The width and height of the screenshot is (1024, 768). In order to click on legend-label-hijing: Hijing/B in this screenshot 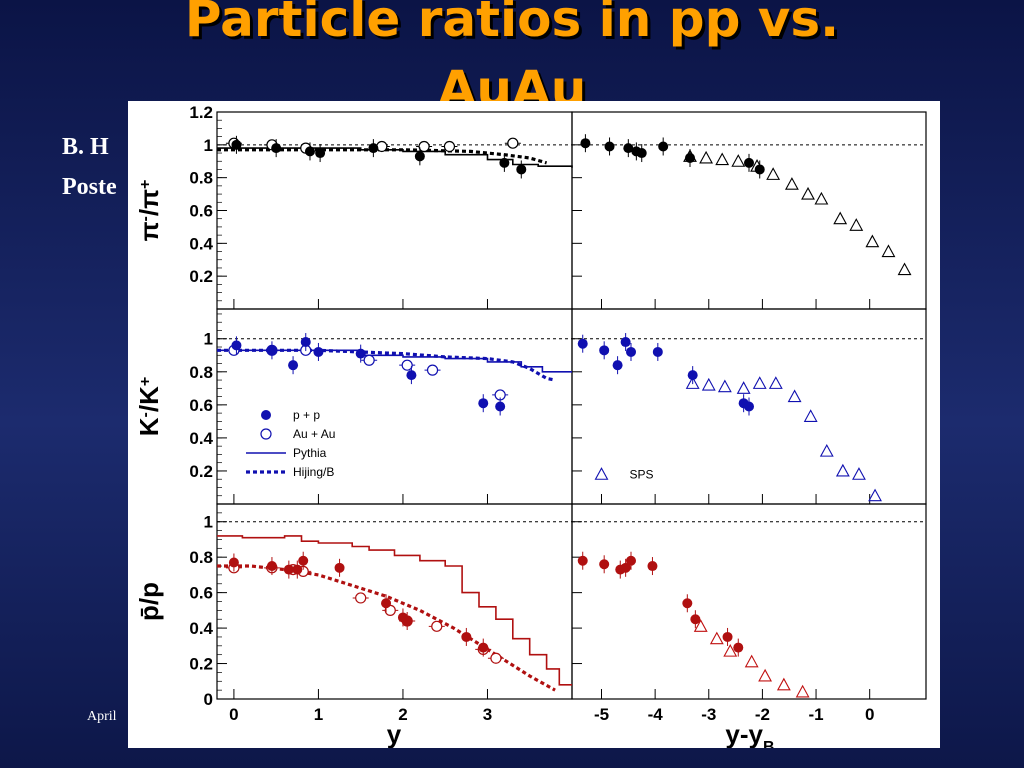, I will do `click(313, 472)`.